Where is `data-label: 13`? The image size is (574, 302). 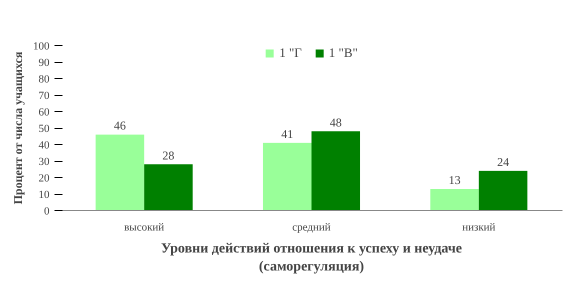
data-label: 13 is located at coordinates (454, 180).